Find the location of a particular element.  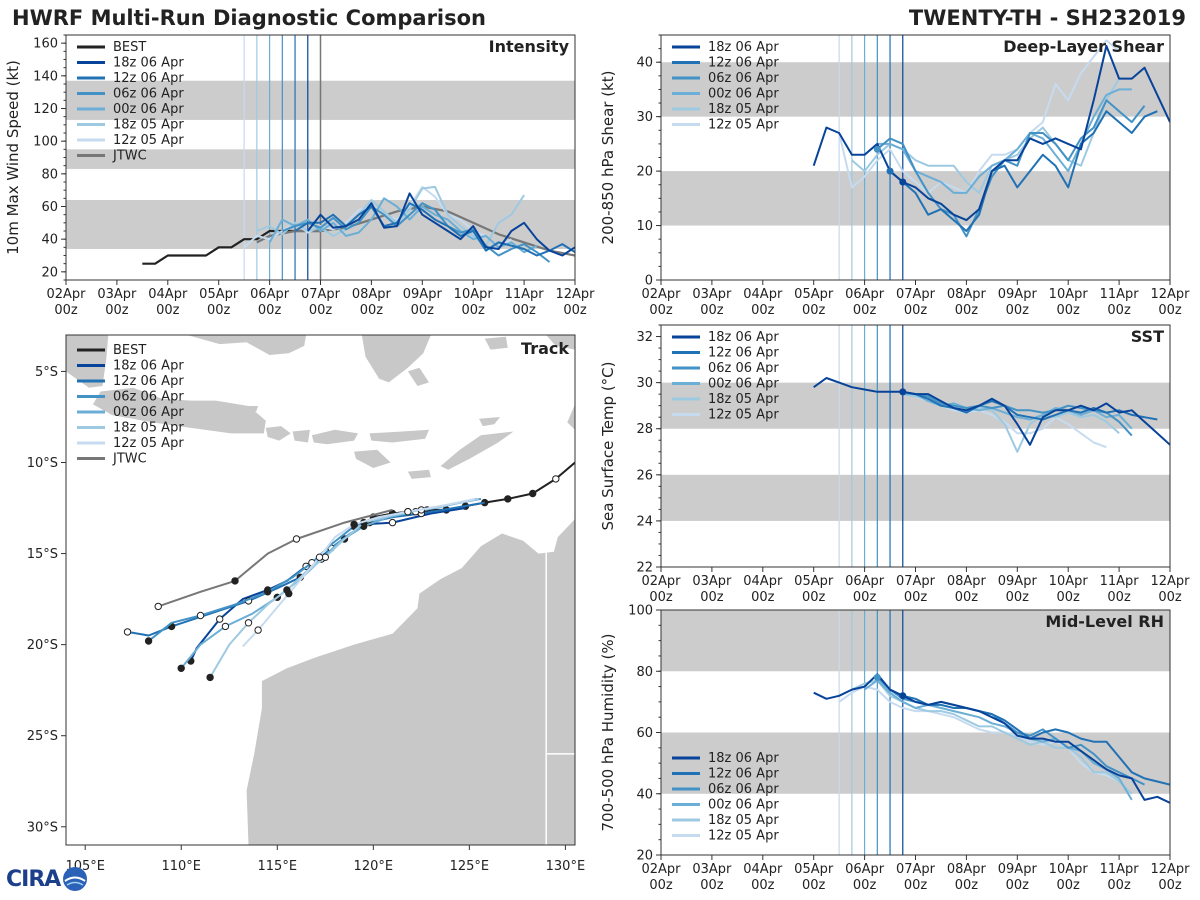

sst-legend-label-12z-06-apr: 12z 06 Apr is located at coordinates (743, 353).